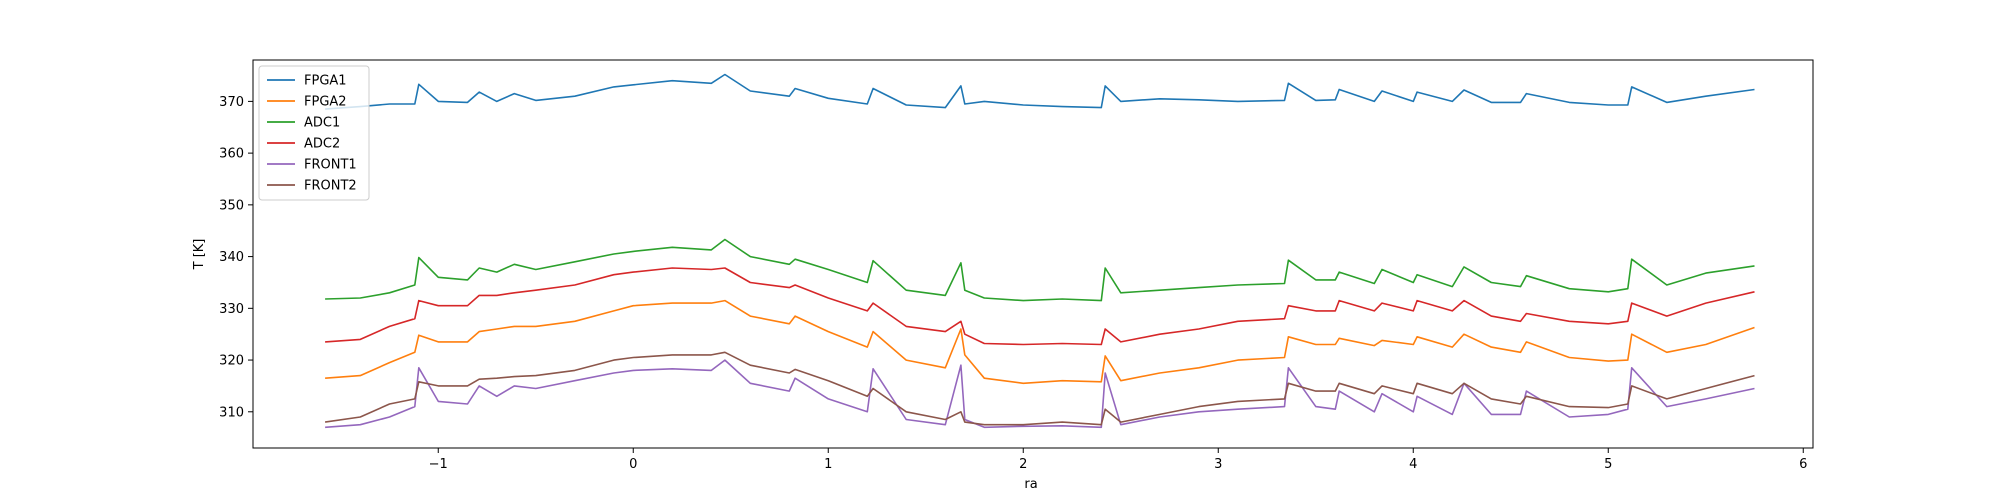  I want to click on series-line-fpga2, so click(1040, 342).